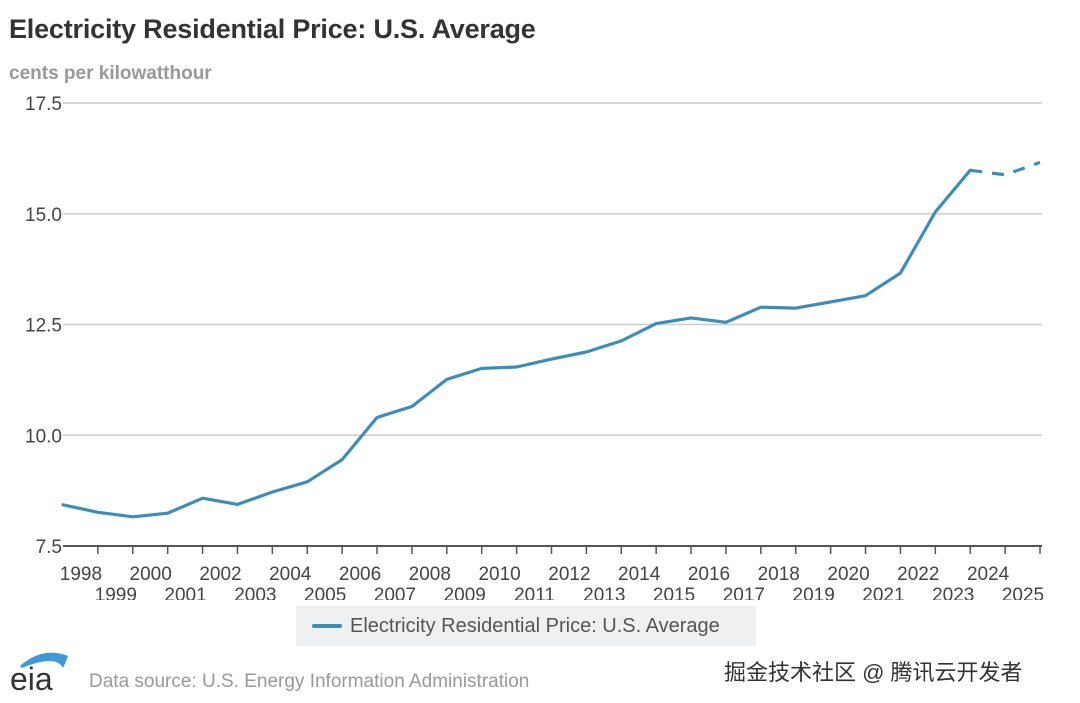  Describe the element at coordinates (220, 574) in the screenshot. I see `x-tick-label: 2002` at that location.